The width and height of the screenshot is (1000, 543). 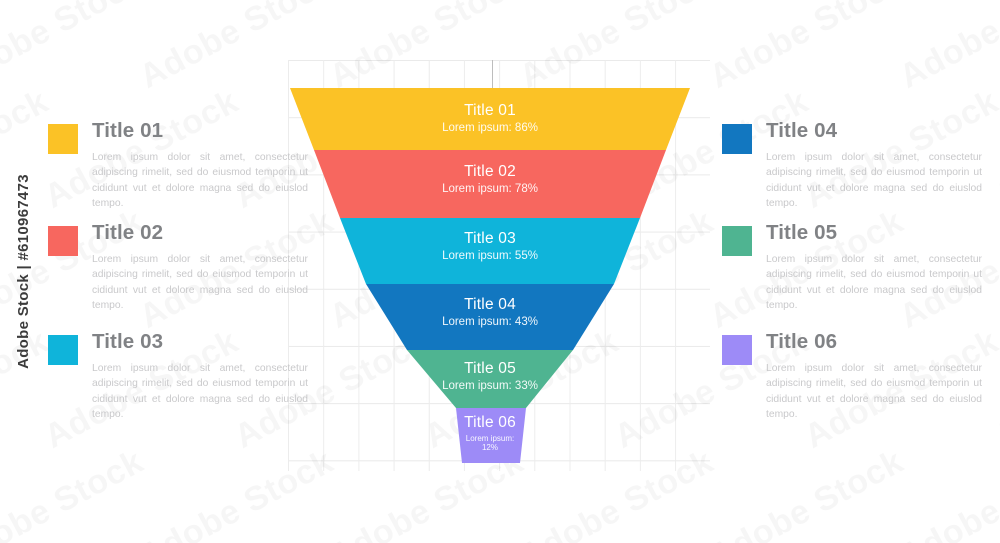 I want to click on grid-center-axis-tick, so click(x=492, y=75).